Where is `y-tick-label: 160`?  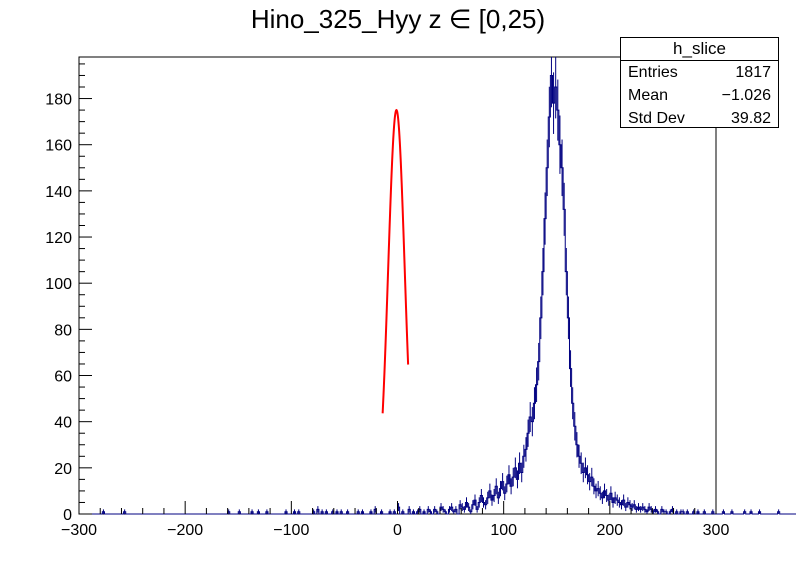
y-tick-label: 160 is located at coordinates (58, 146).